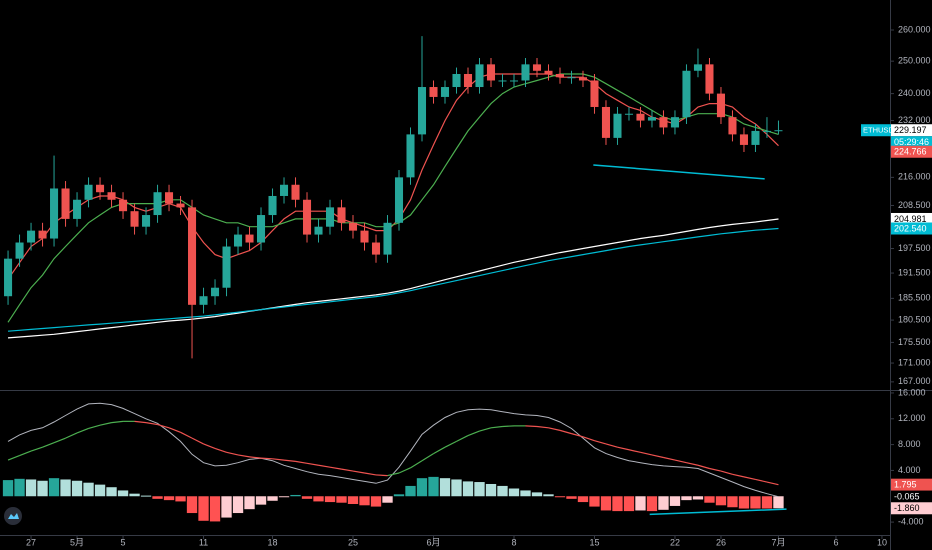 The width and height of the screenshot is (932, 550). Describe the element at coordinates (914, 381) in the screenshot. I see `y-tick-label: 167.000` at that location.